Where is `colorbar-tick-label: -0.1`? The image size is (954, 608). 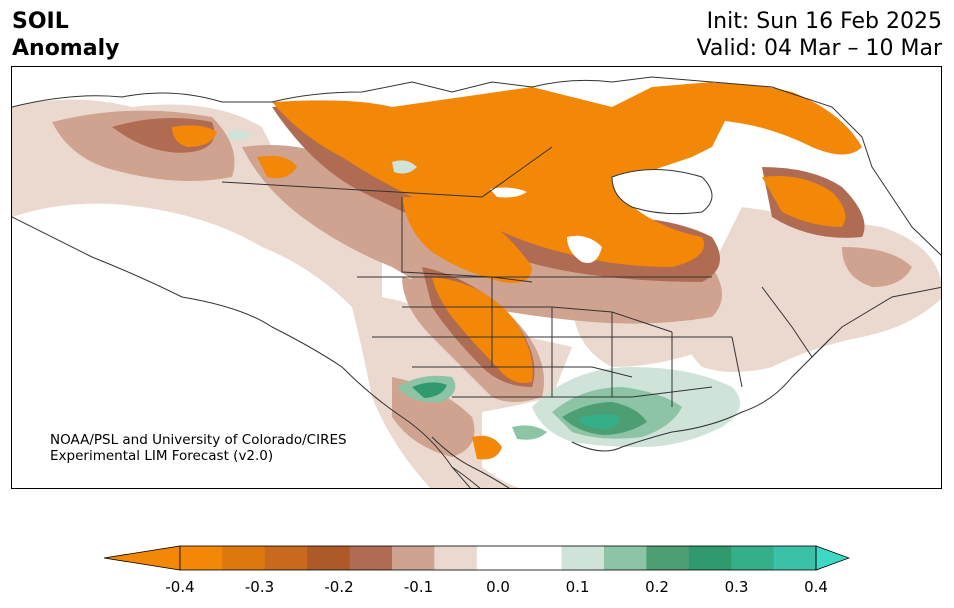
colorbar-tick-label: -0.1 is located at coordinates (418, 587).